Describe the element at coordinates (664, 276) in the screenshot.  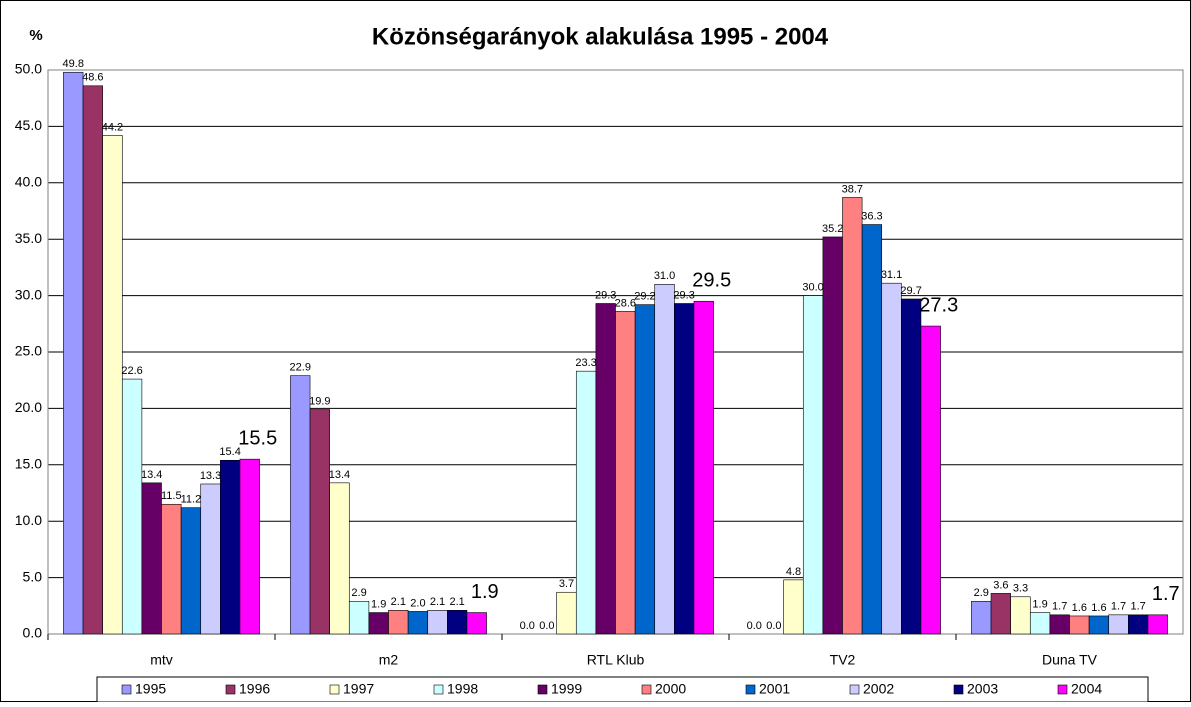
I see `value-label: 31.0` at that location.